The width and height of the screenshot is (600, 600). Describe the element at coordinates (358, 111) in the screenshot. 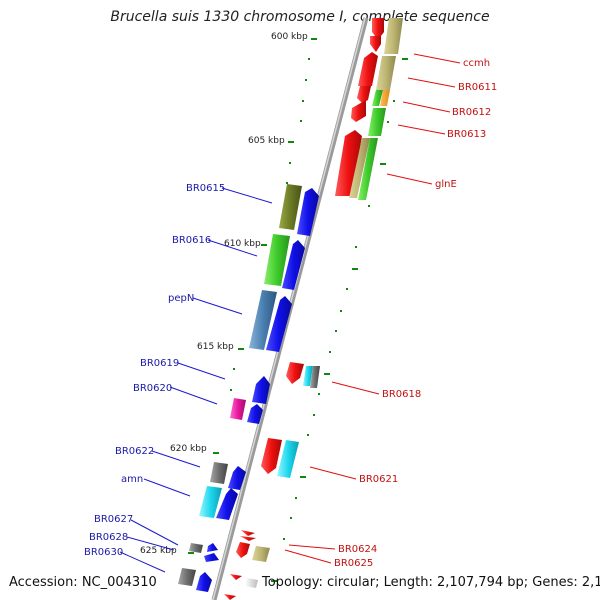

I see `gene-arrow-br0612-red` at that location.